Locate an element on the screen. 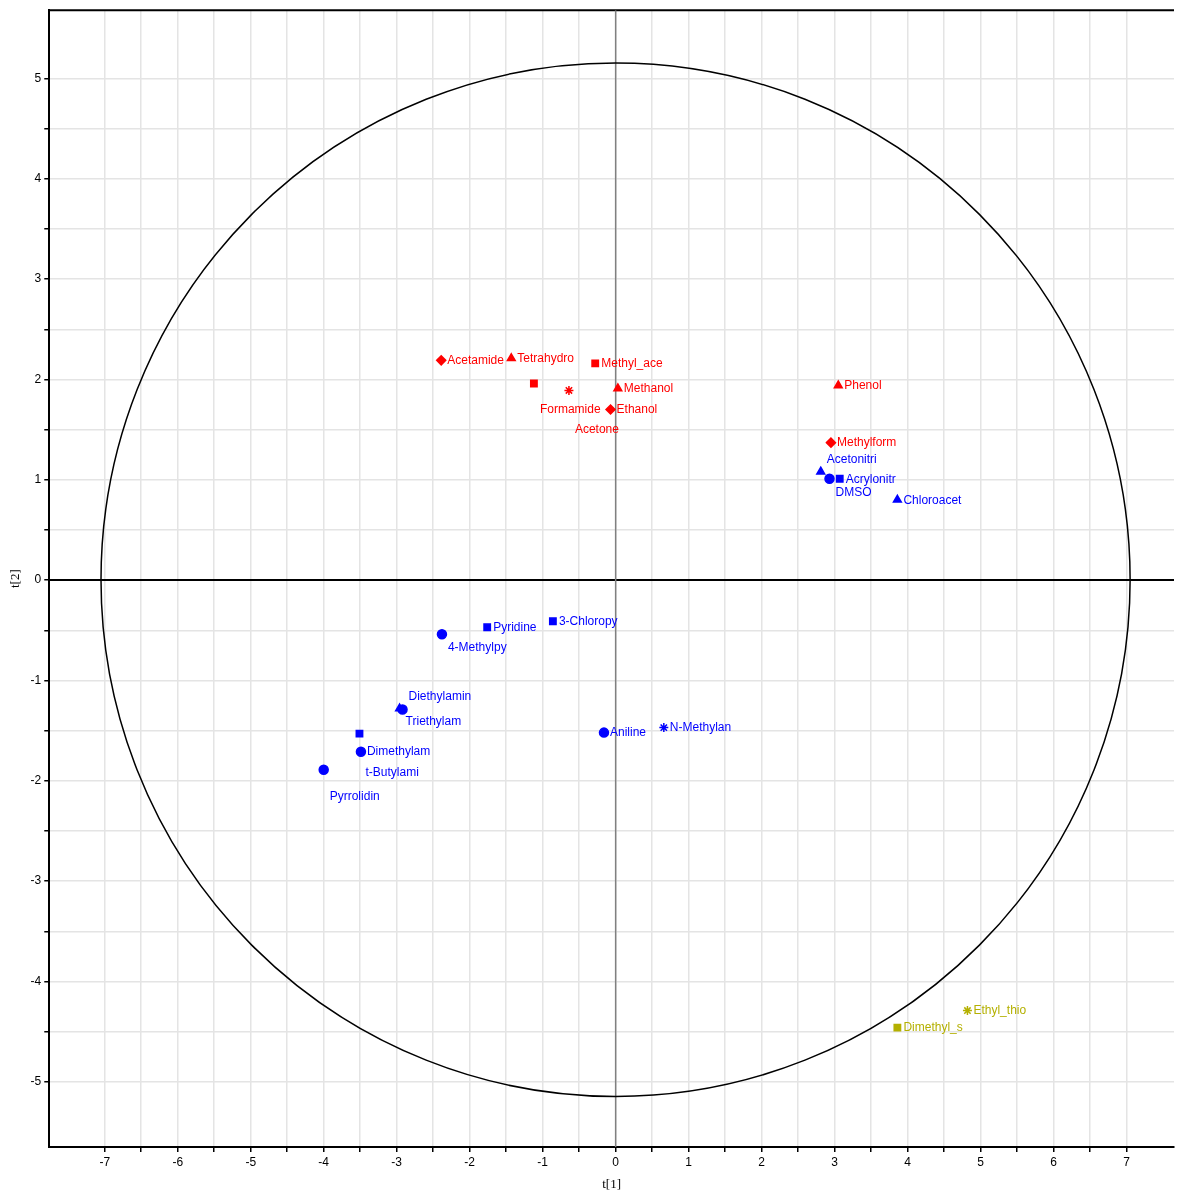 This screenshot has width=1180, height=1200. annotation: 4-Methylpy is located at coordinates (477, 647).